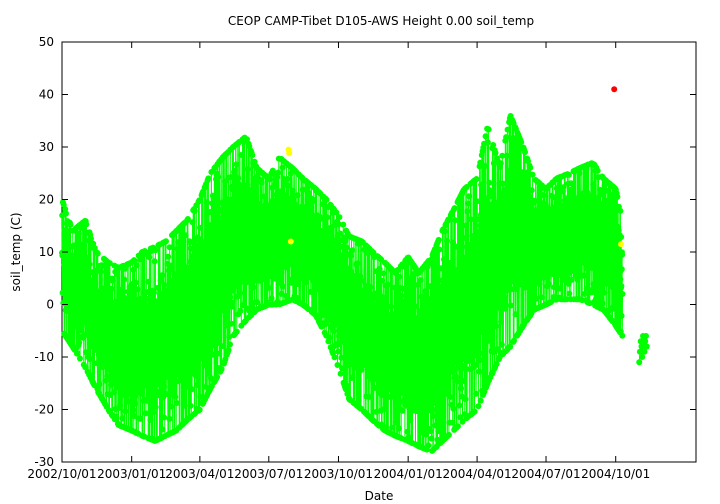 This screenshot has width=720, height=504. Describe the element at coordinates (44, 357) in the screenshot. I see `y-tick-label: -10` at that location.